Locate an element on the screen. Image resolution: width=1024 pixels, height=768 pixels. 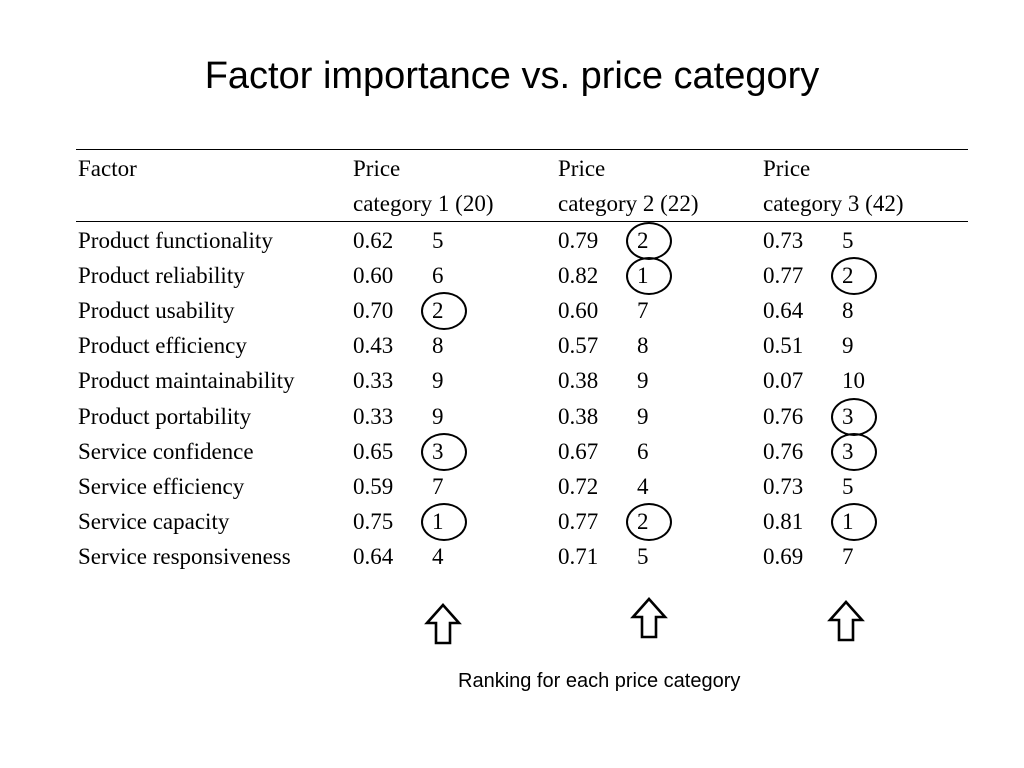
factor-name: Service responsiveness is located at coordinates (184, 556).